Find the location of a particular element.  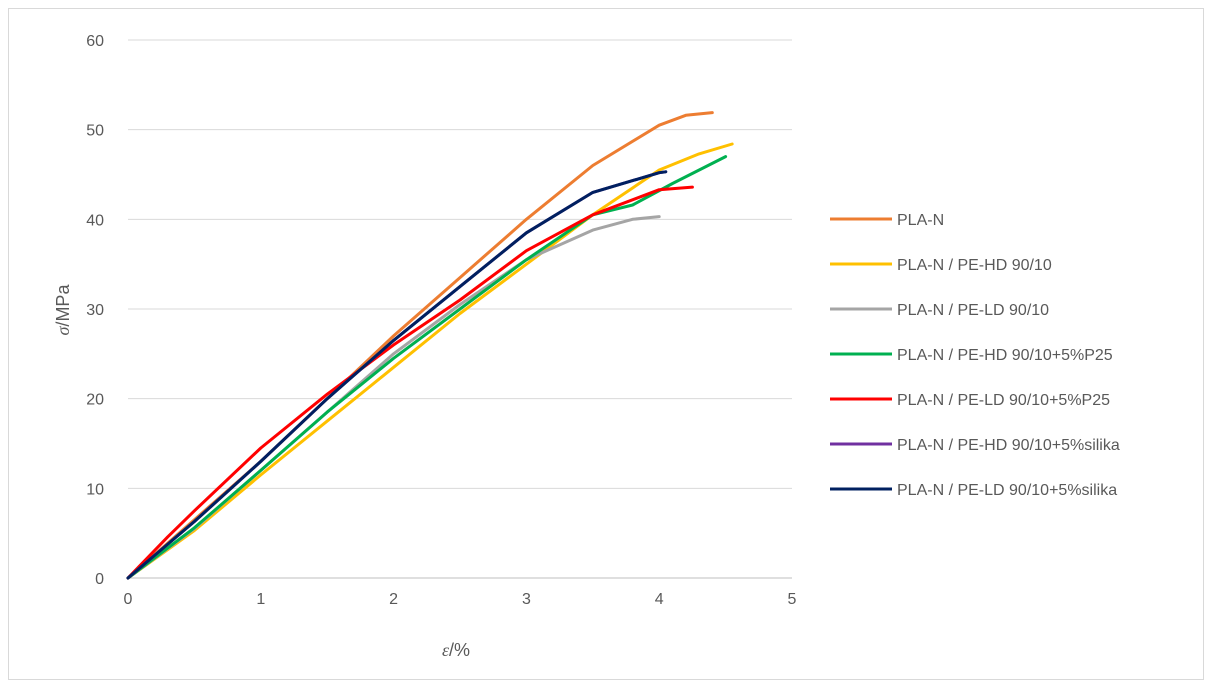

legend-label: PLA-N / PE-LD 90/10 is located at coordinates (973, 310).